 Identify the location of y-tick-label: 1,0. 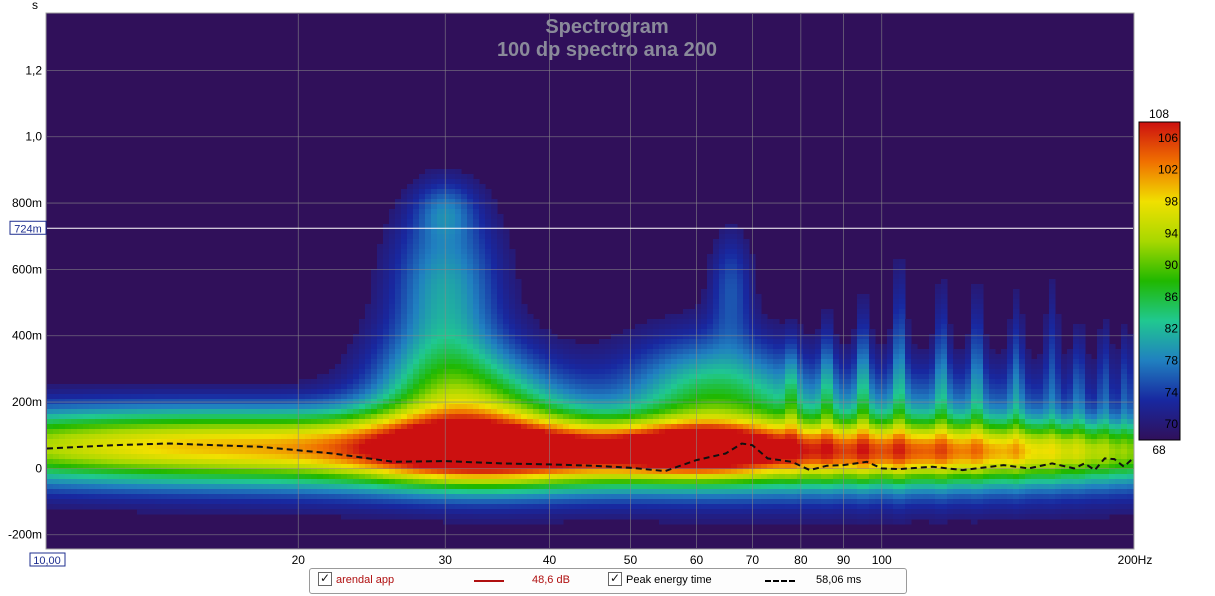
(33, 137).